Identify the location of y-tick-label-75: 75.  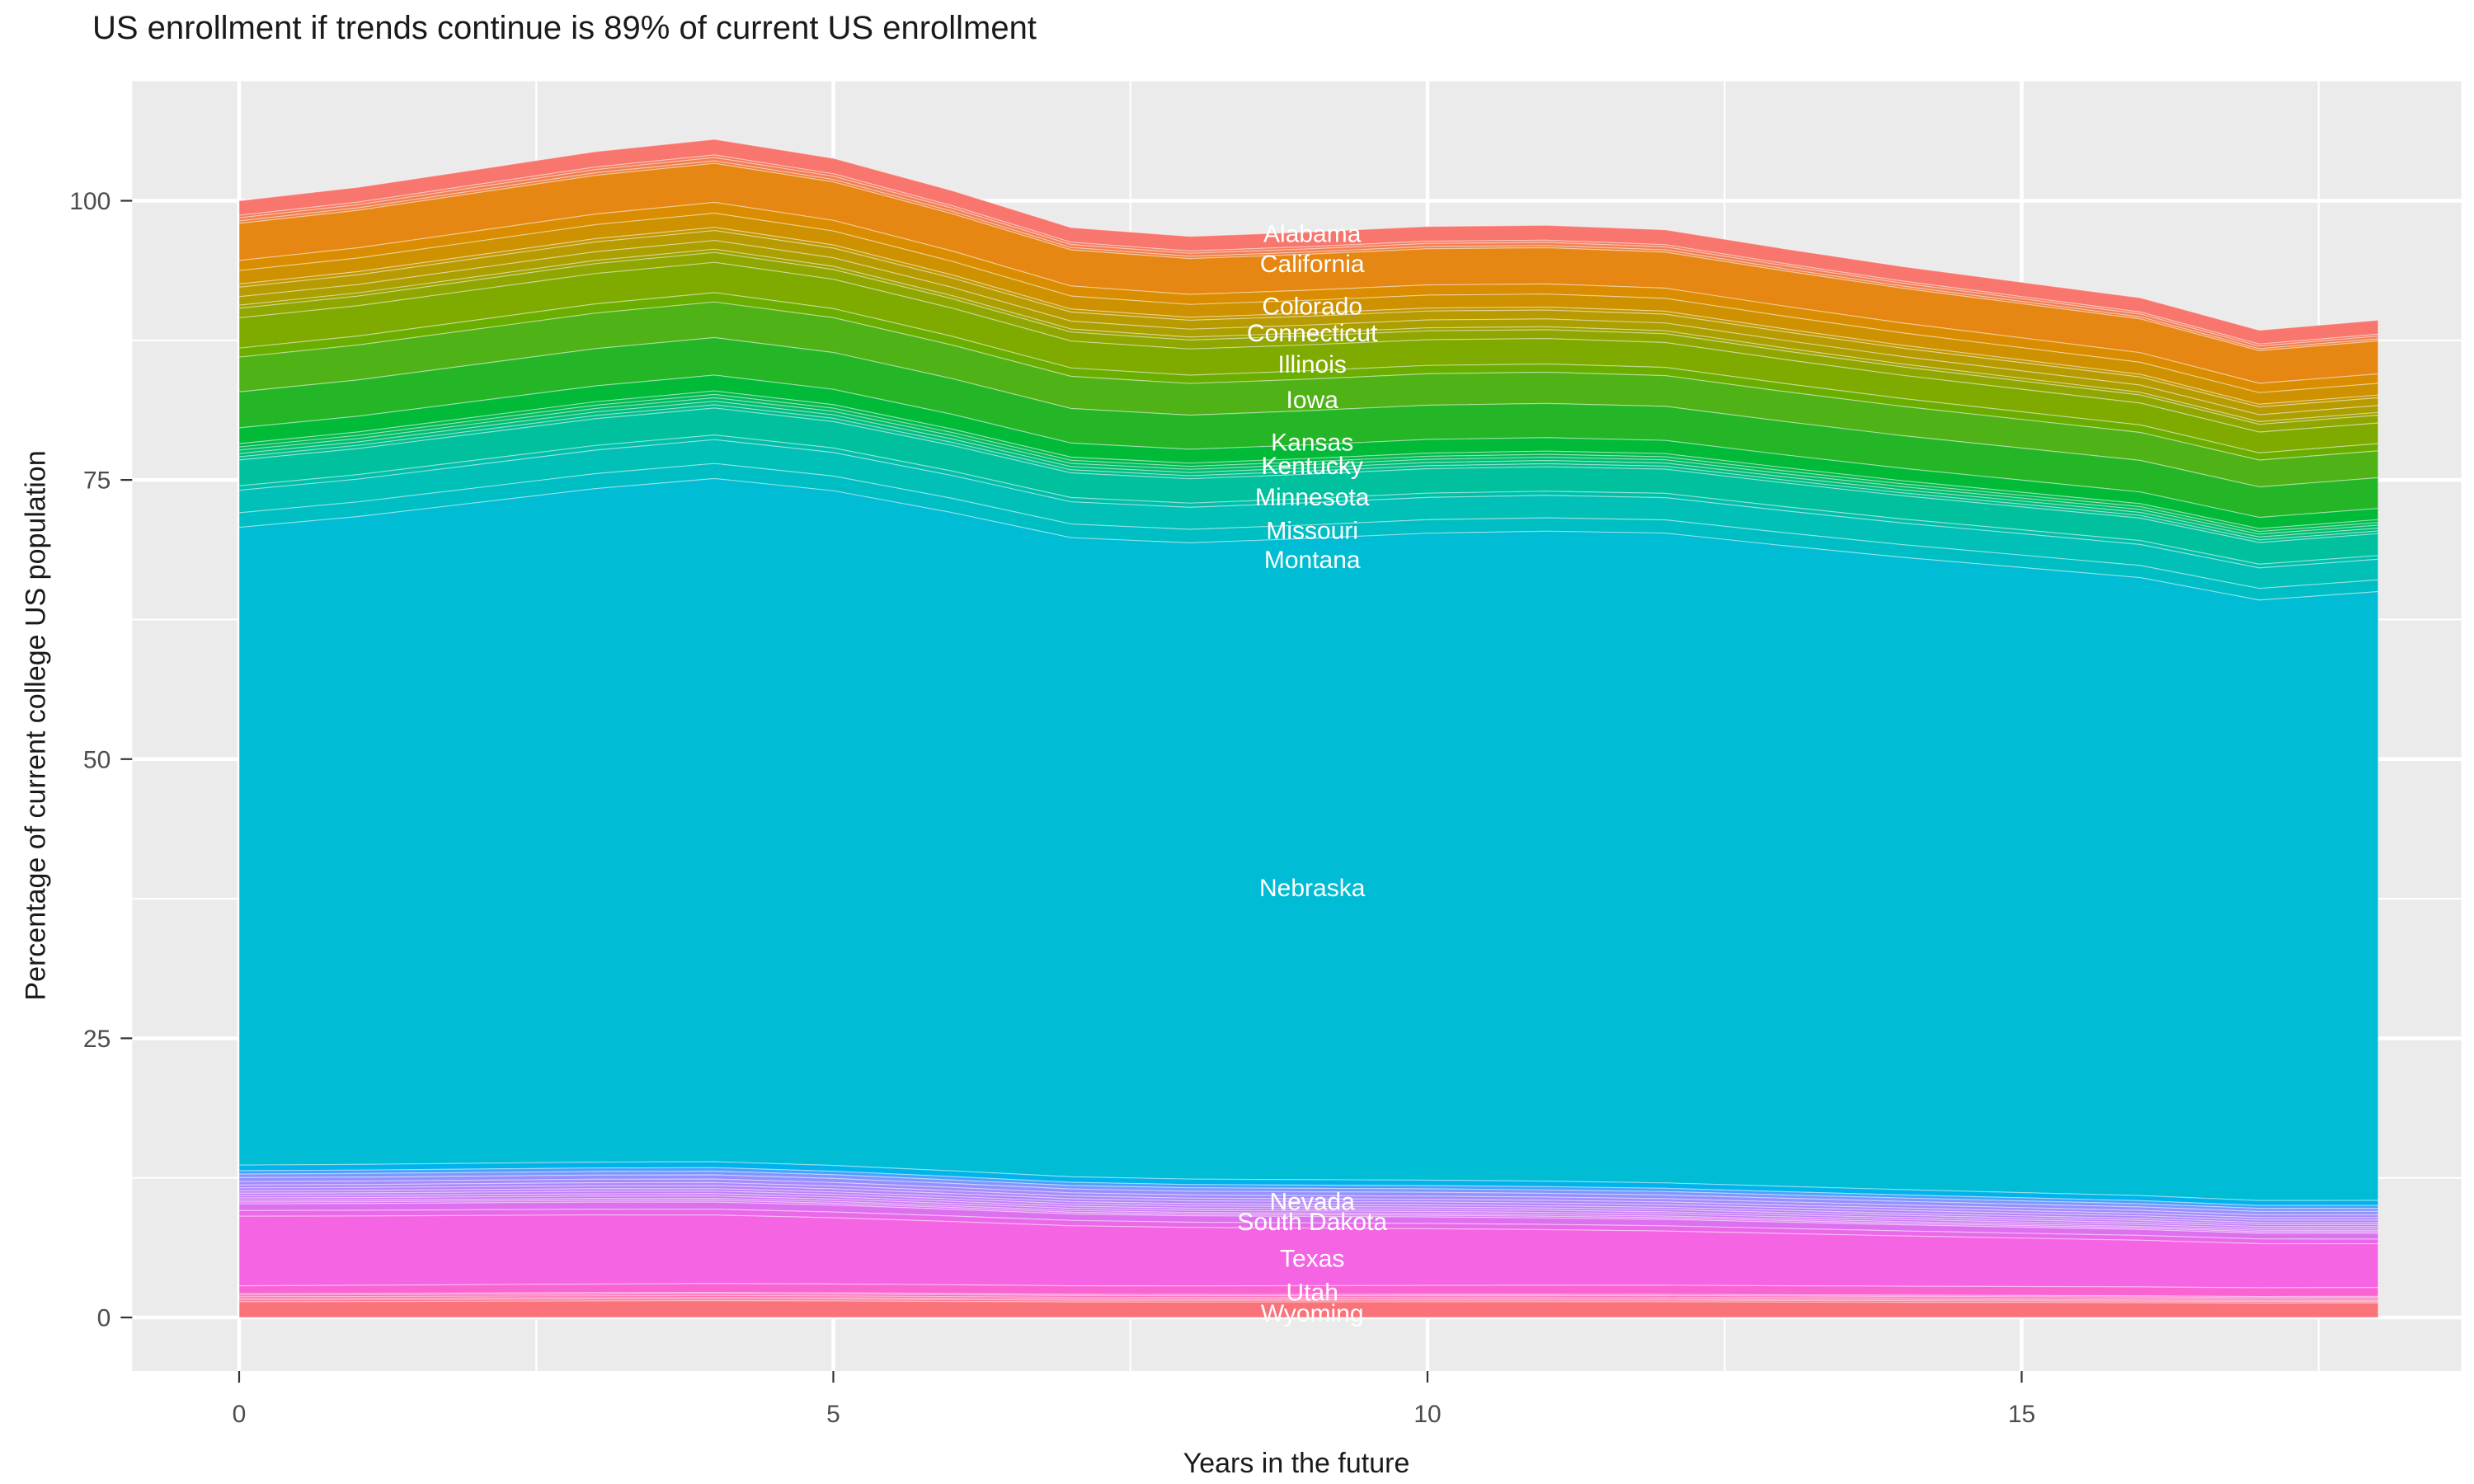
(97, 481).